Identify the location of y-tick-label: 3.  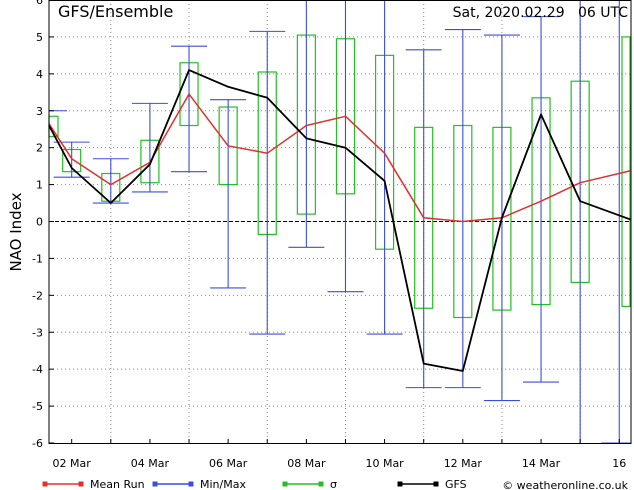
(39, 111).